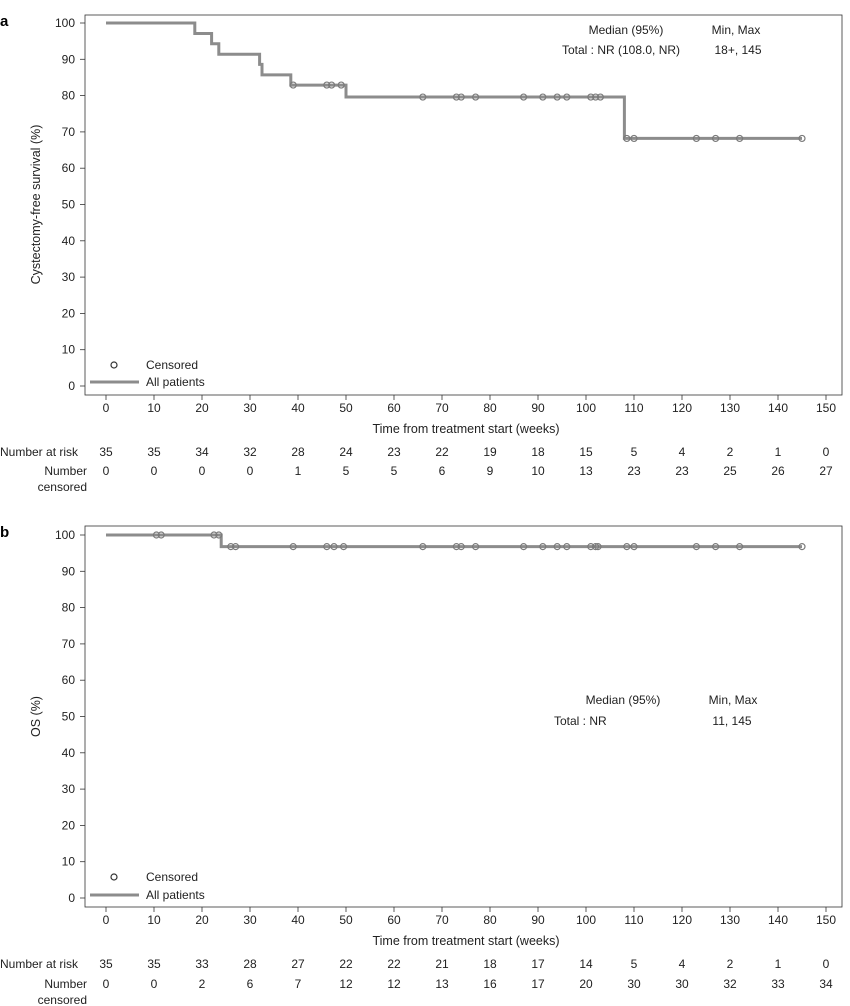  Describe the element at coordinates (737, 50) in the screenshot. I see `summary-minmax-value: 18+, 145` at that location.